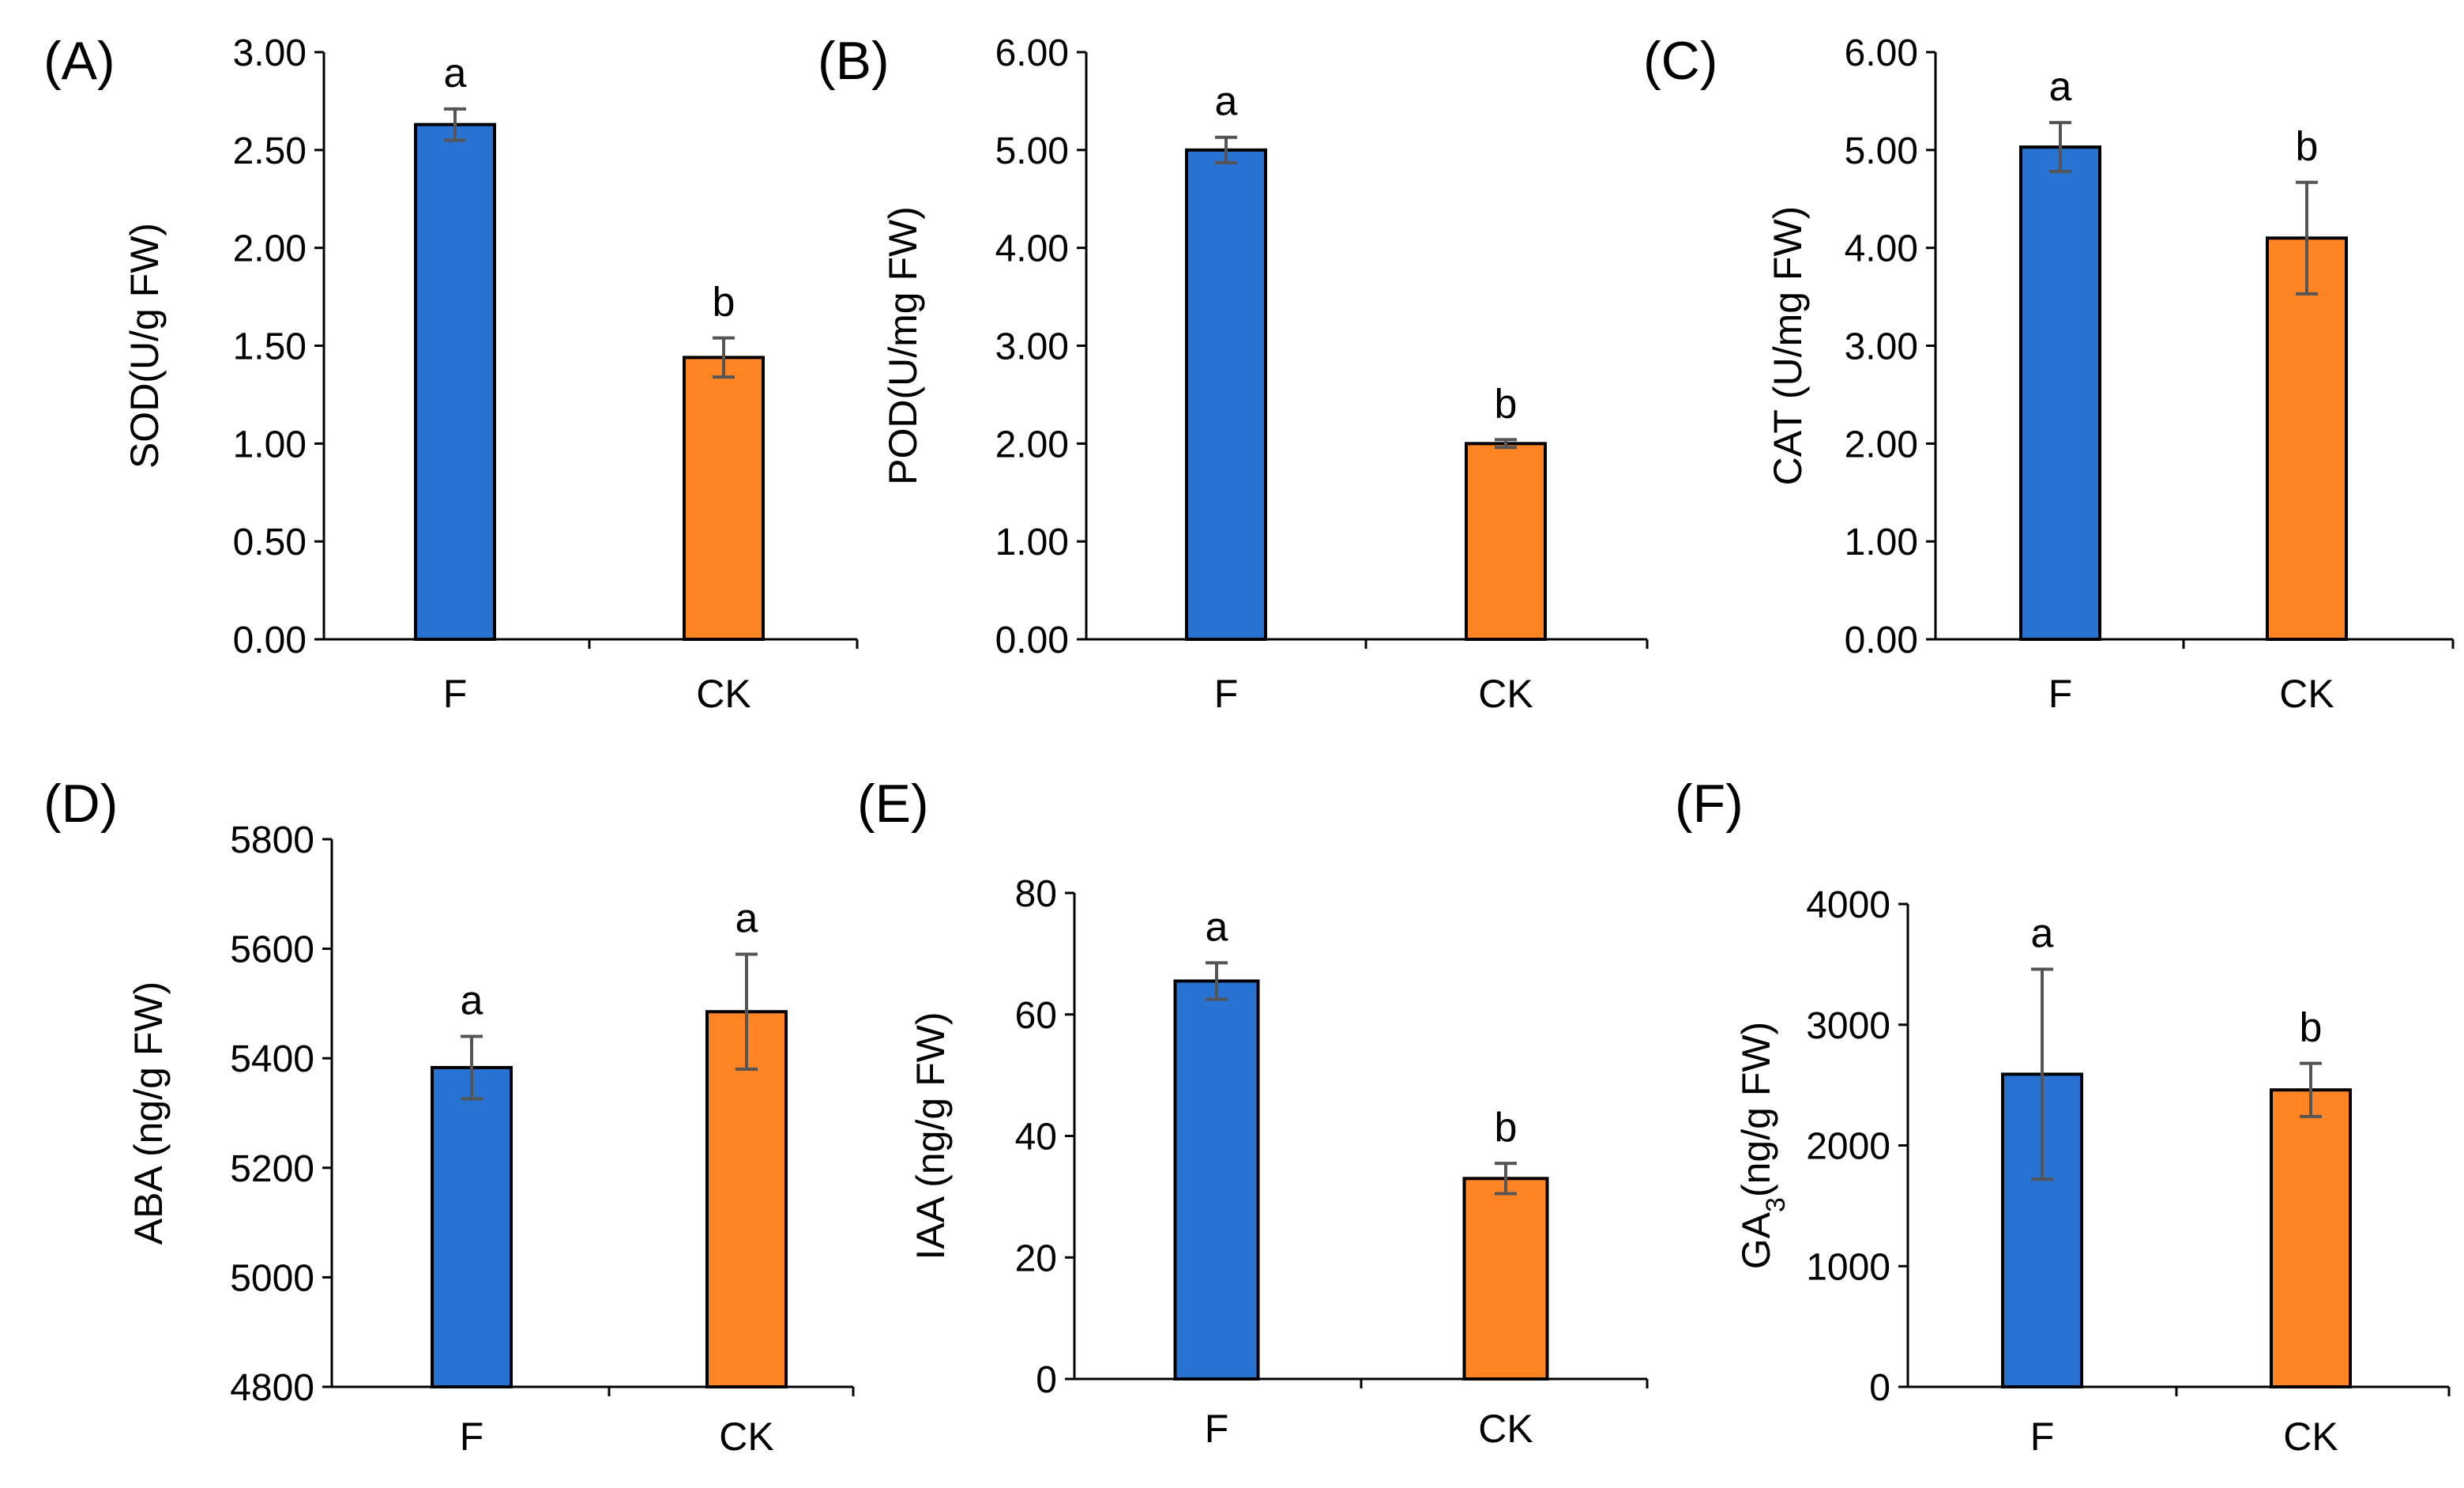 This screenshot has height=1488, width=2464. I want to click on panel-label: (E), so click(893, 804).